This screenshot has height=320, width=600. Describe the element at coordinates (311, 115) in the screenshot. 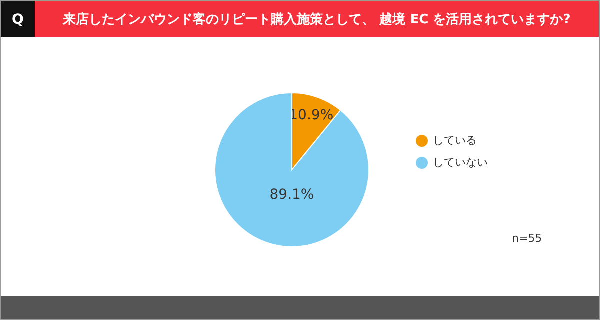

I see `data-label: 10.9%` at that location.